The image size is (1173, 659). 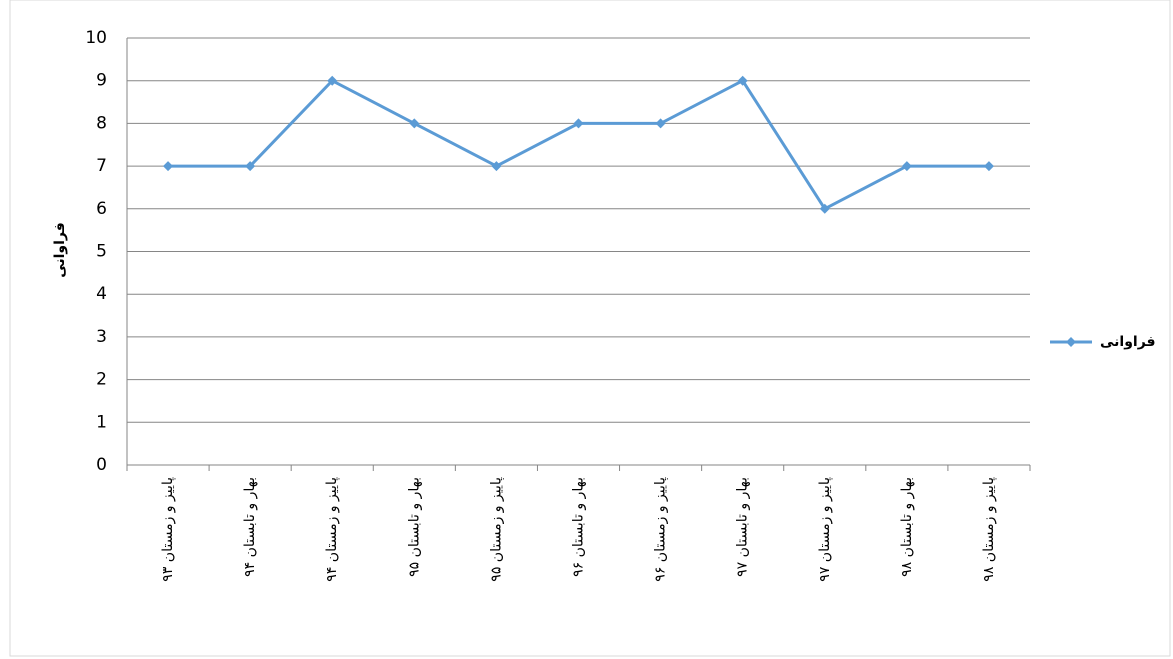 What do you see at coordinates (907, 527) in the screenshot?
I see `x-tick-label: بهار و تابستان ۹۸` at bounding box center [907, 527].